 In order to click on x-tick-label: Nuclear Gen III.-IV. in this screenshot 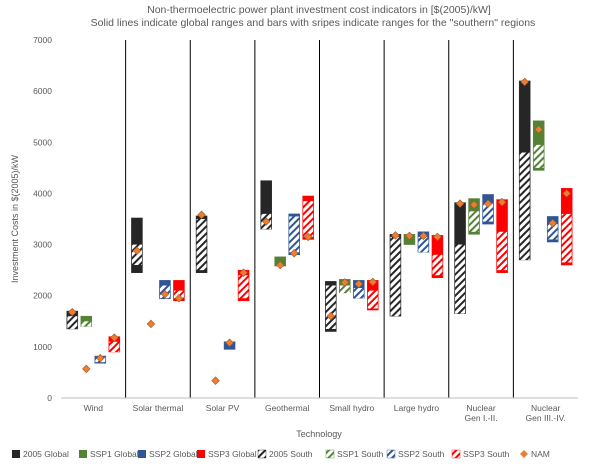, I will do `click(546, 413)`.